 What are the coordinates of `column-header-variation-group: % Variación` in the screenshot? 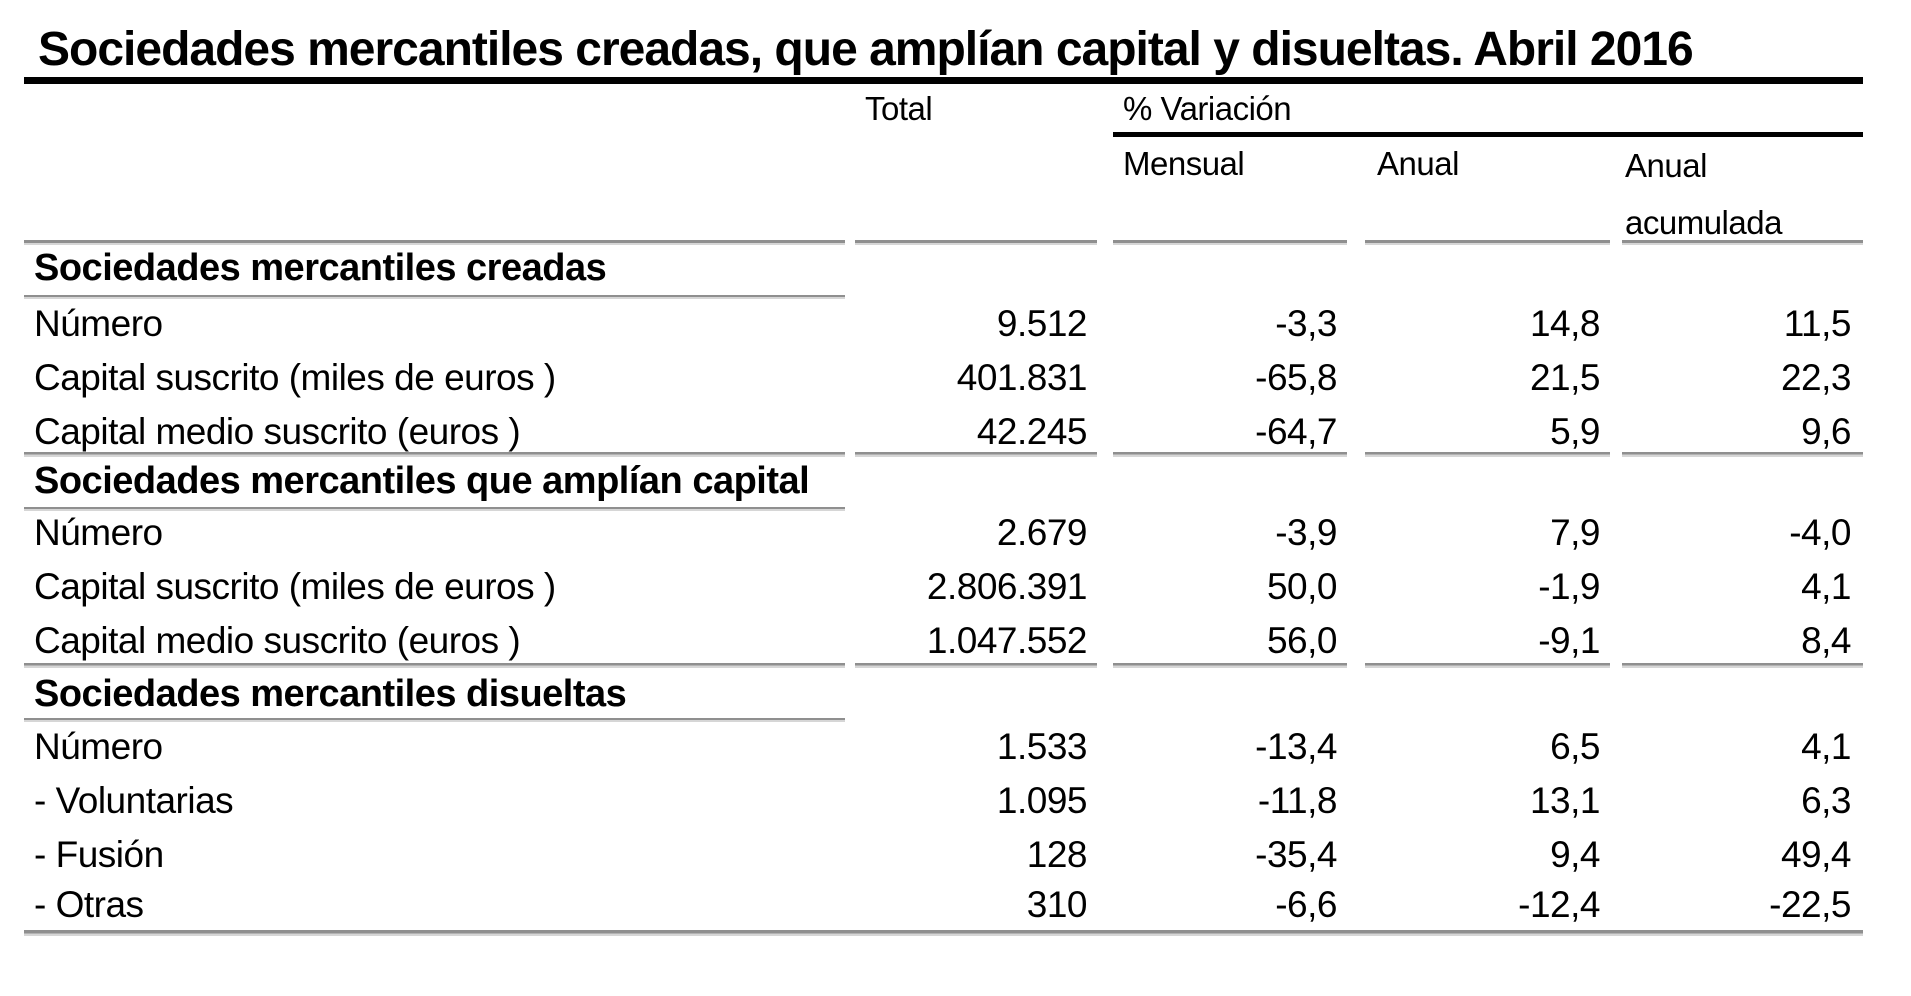 It's located at (1207, 108).